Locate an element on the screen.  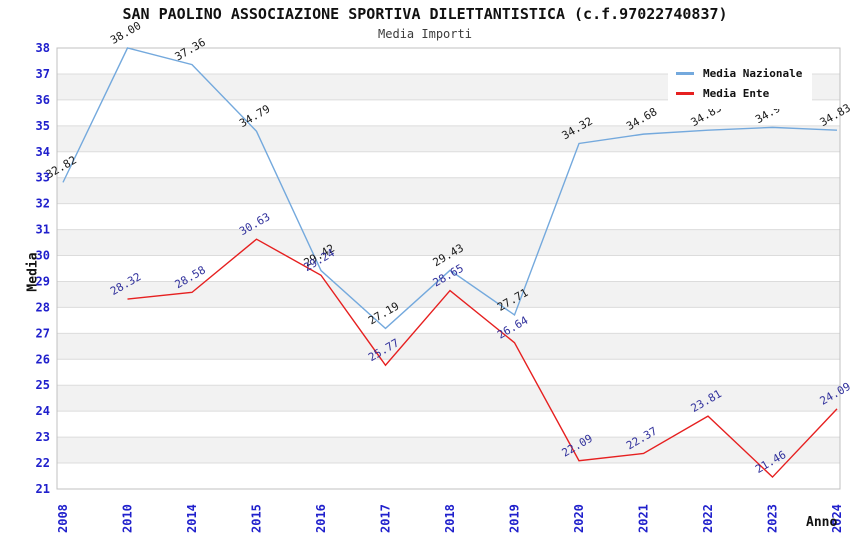
y-tick-label: 34 is located at coordinates (43, 152).